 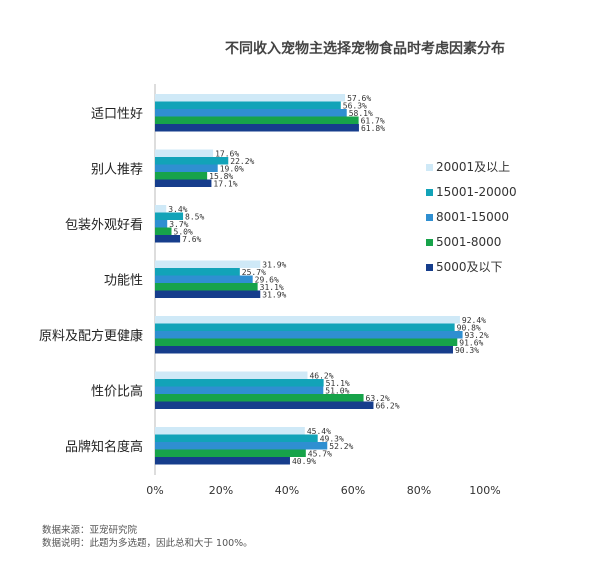 I want to click on legend-label: 5001-8000, so click(x=468, y=242).